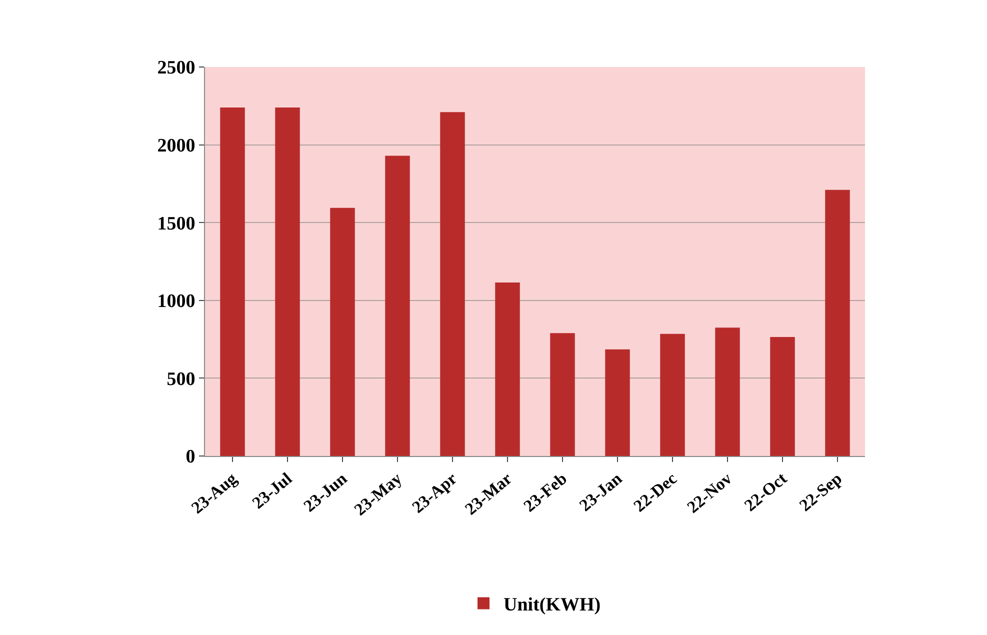 The image size is (987, 635). I want to click on y-tick-label: 2000, so click(176, 145).